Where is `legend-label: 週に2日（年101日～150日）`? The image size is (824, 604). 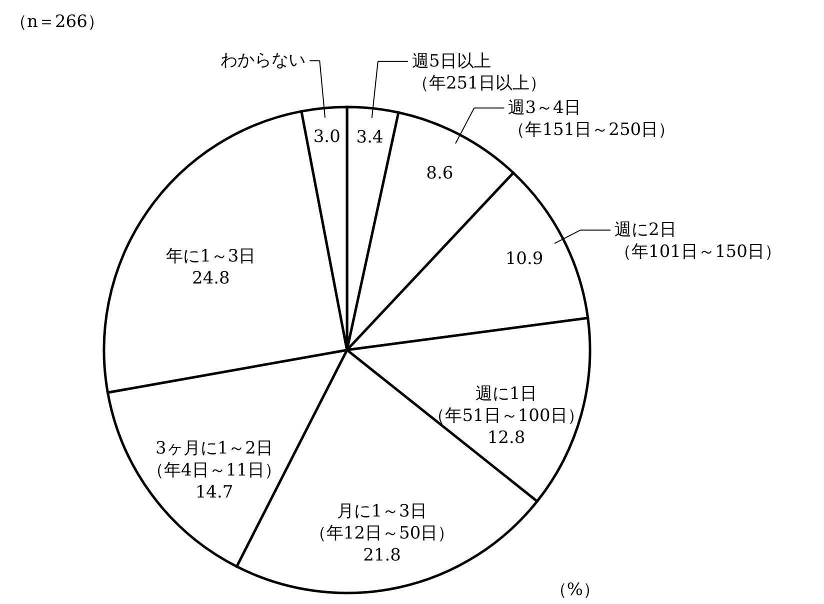
legend-label: 週に2日（年101日～150日） is located at coordinates (698, 241).